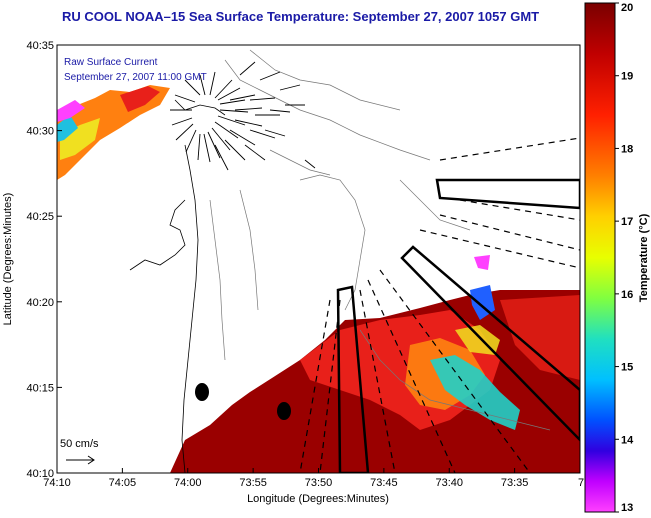  What do you see at coordinates (44, 260) in the screenshot?
I see `y-axis-ticks: 40:35 40:30 40:25 40:20 40:15 40:10` at bounding box center [44, 260].